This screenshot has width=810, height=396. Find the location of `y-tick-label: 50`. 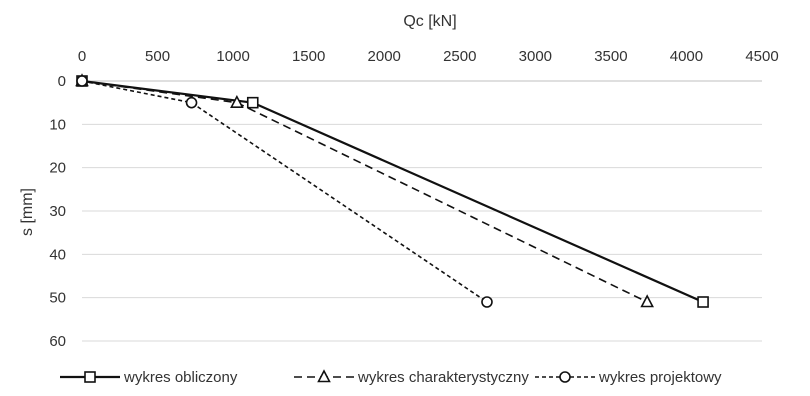

y-tick-label: 50 is located at coordinates (57, 298).